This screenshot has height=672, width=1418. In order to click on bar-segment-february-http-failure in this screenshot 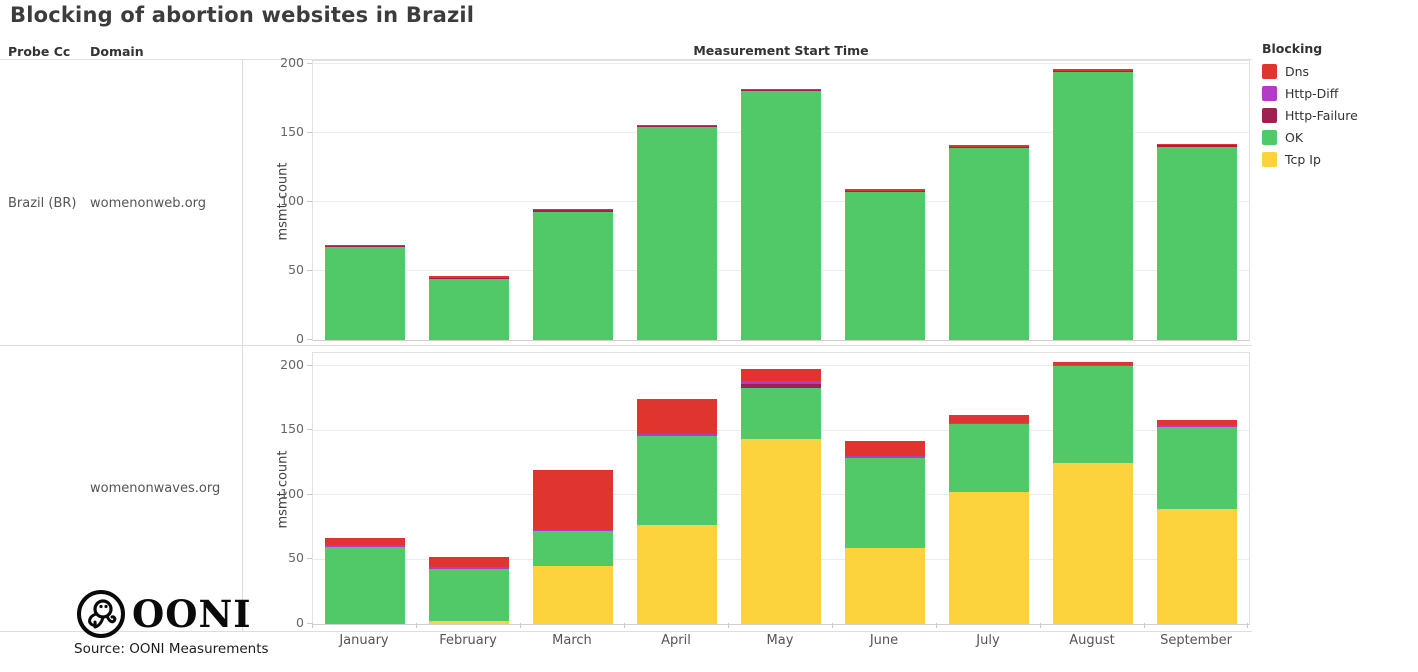, I will do `click(469, 278)`.